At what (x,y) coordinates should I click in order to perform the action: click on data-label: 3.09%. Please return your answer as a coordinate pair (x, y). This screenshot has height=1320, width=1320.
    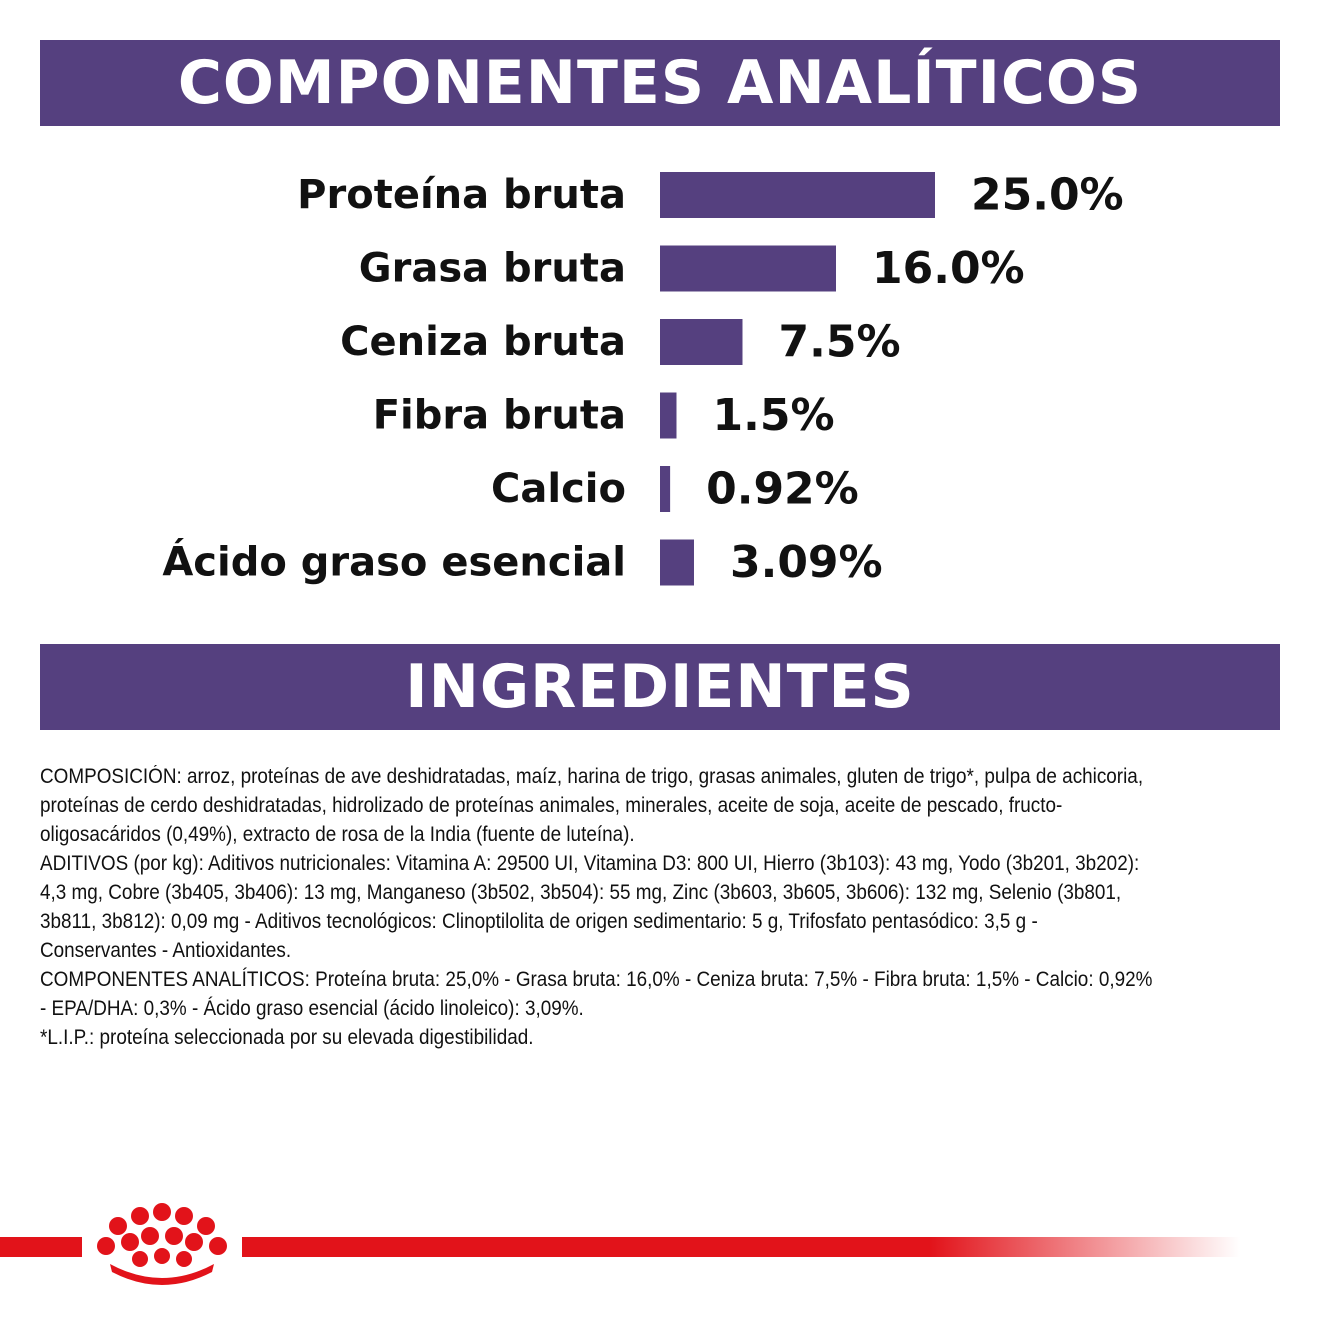
    Looking at the image, I should click on (806, 562).